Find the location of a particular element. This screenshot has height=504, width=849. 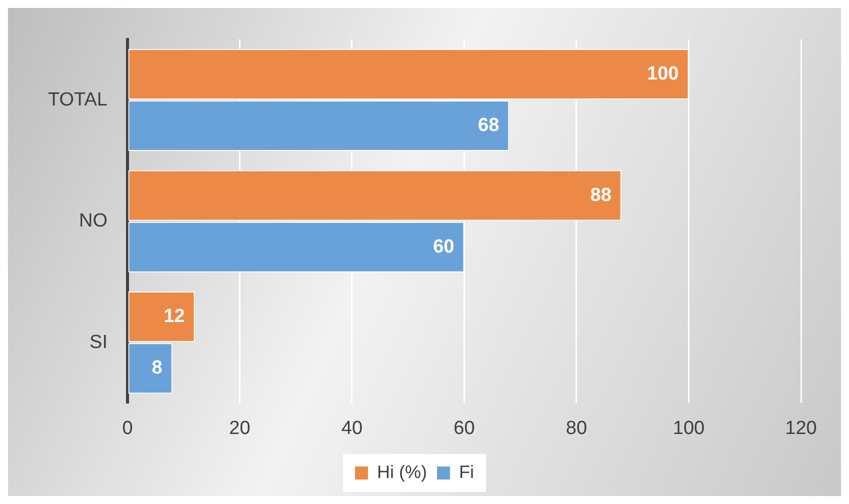

data-label: 88 is located at coordinates (601, 195).